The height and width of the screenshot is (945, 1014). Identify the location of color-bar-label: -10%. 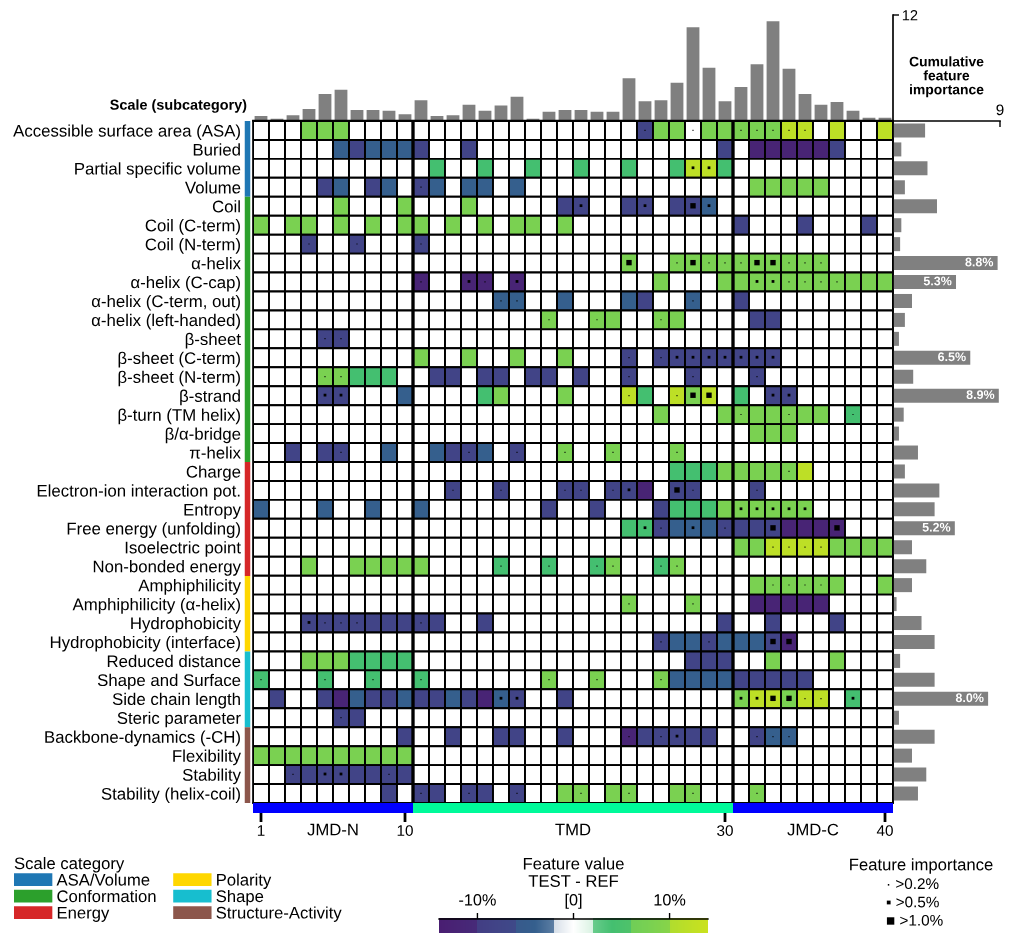
(477, 900).